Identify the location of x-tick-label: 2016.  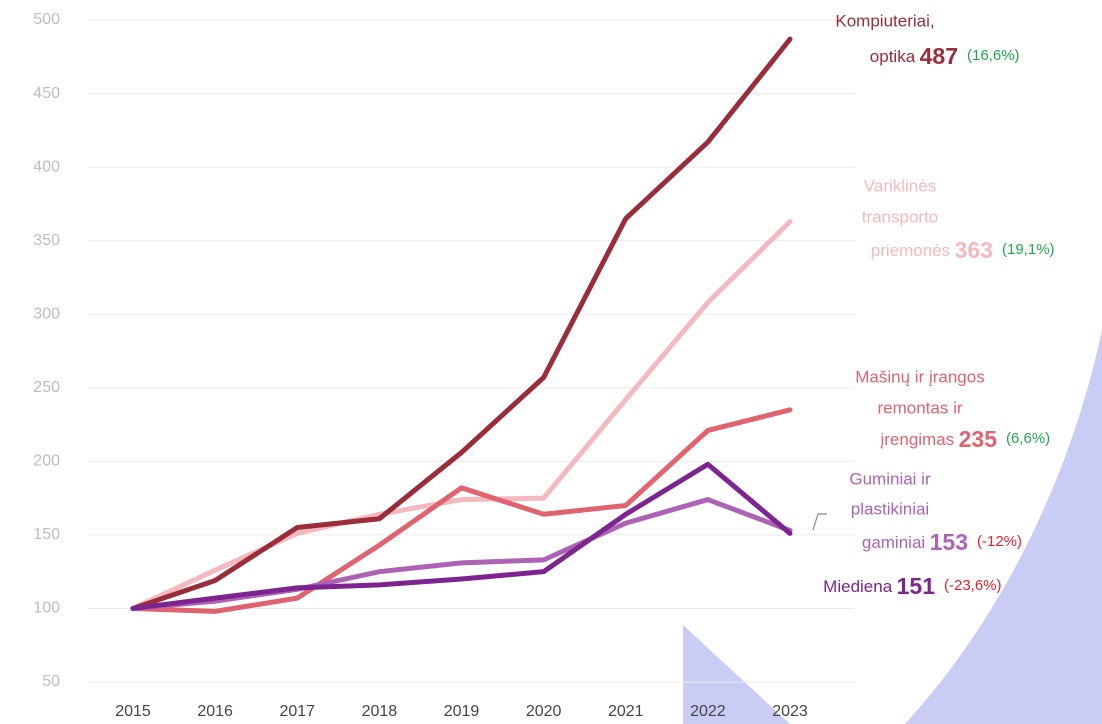
(215, 711).